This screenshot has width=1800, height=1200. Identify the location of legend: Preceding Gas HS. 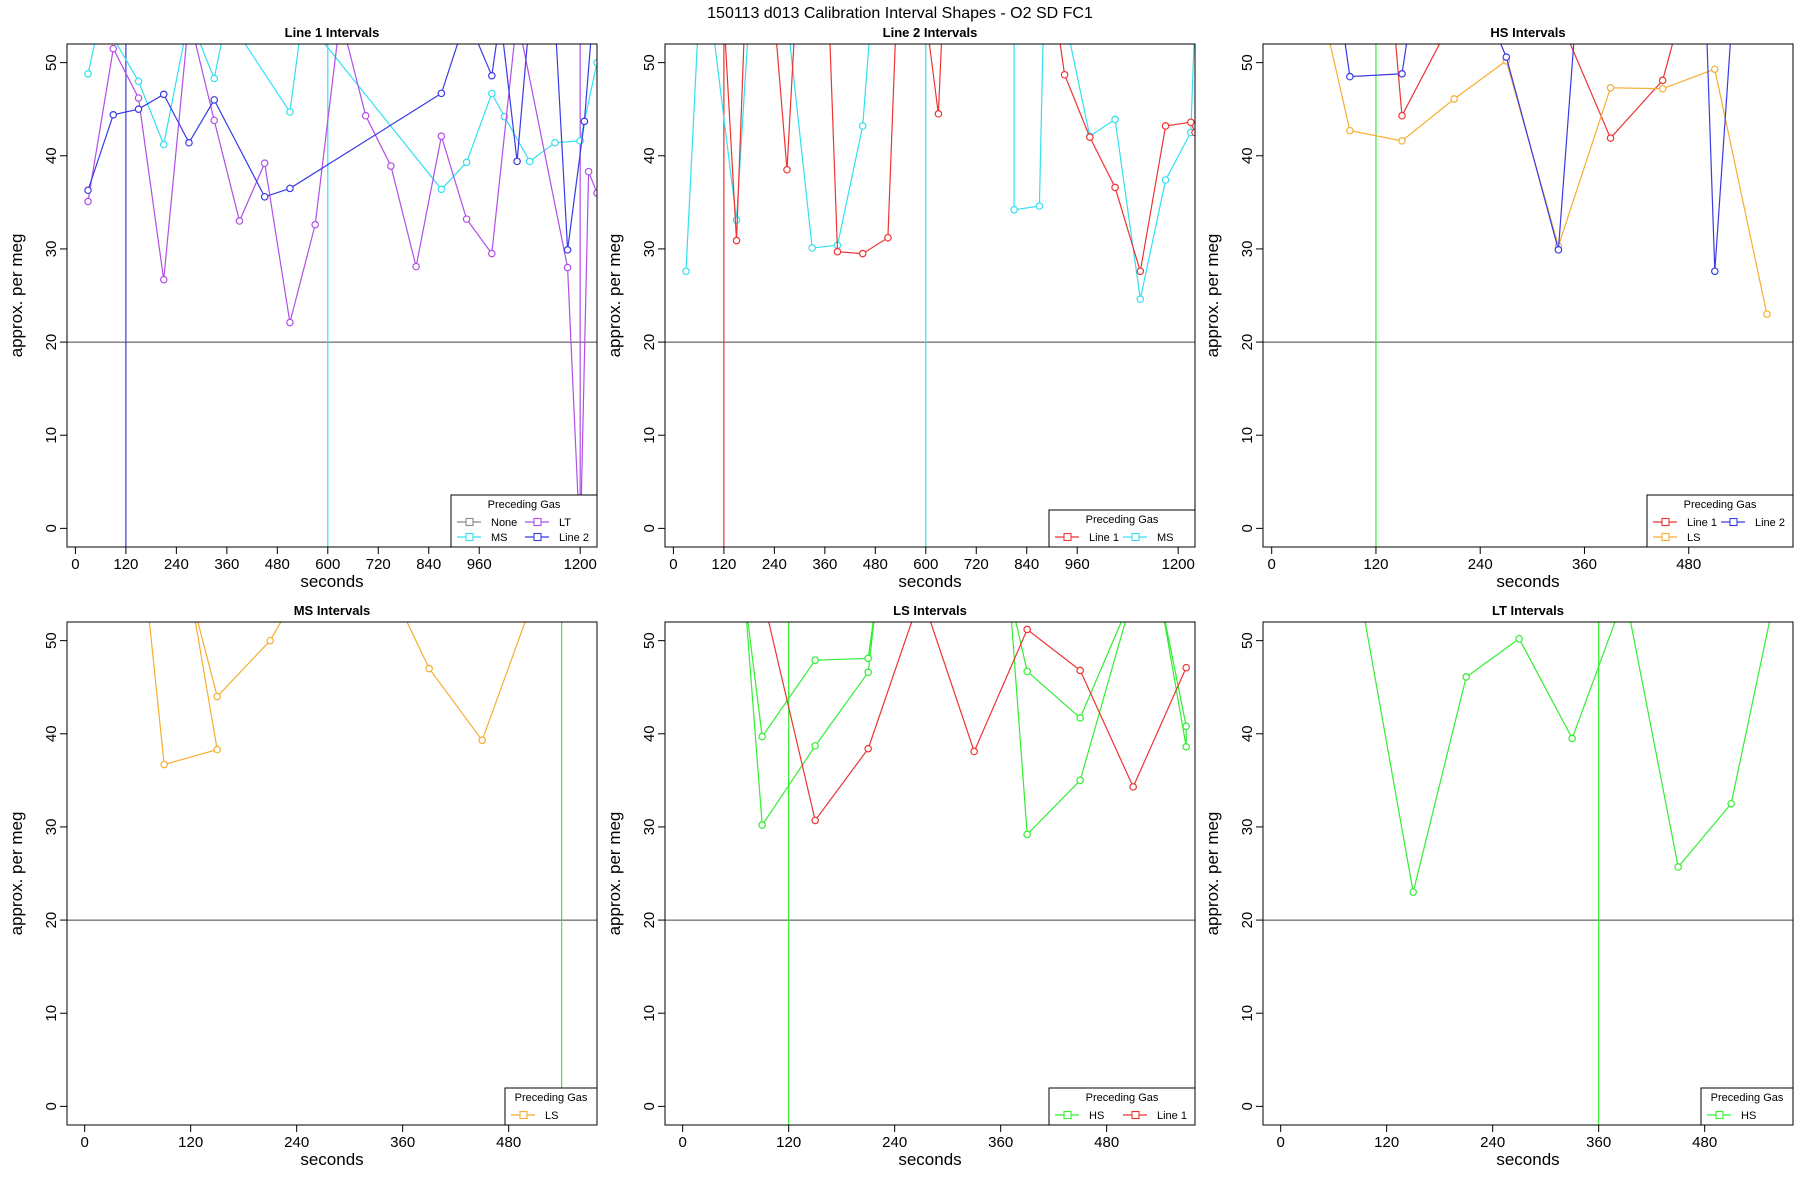
(1747, 1106).